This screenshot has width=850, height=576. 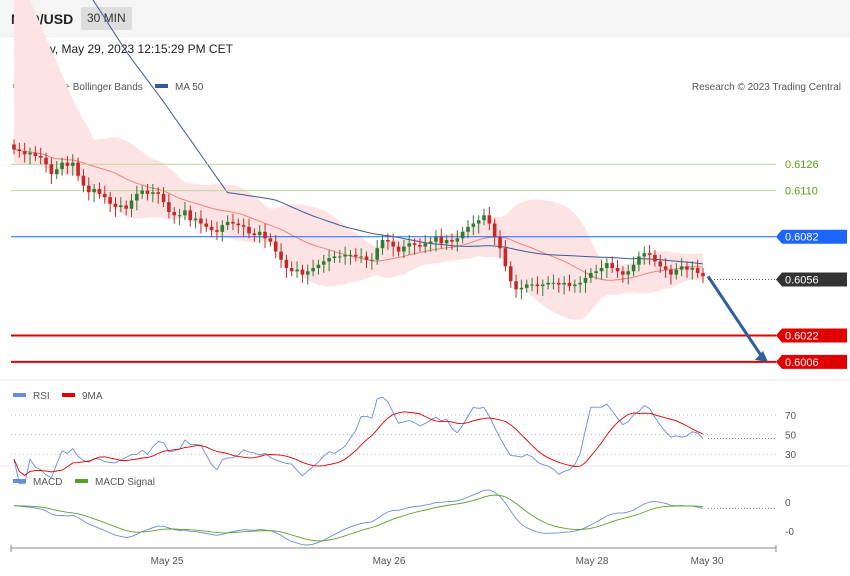 What do you see at coordinates (189, 87) in the screenshot?
I see `ma50-legend-label: MA 50` at bounding box center [189, 87].